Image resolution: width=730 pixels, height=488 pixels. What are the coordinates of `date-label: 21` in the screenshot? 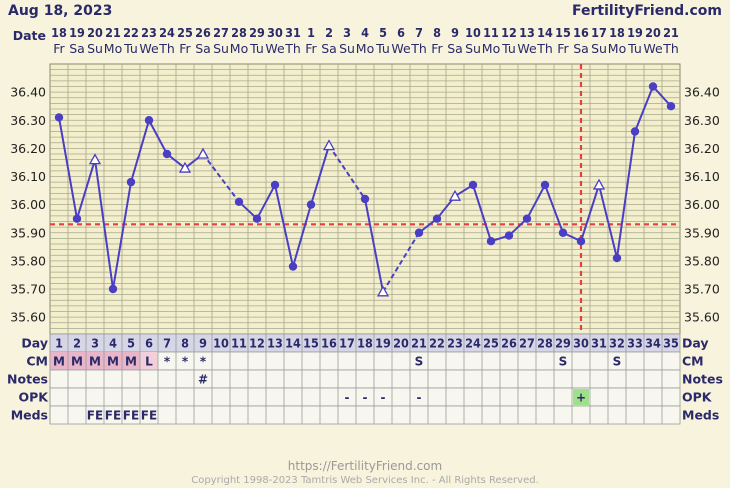 It's located at (113, 32).